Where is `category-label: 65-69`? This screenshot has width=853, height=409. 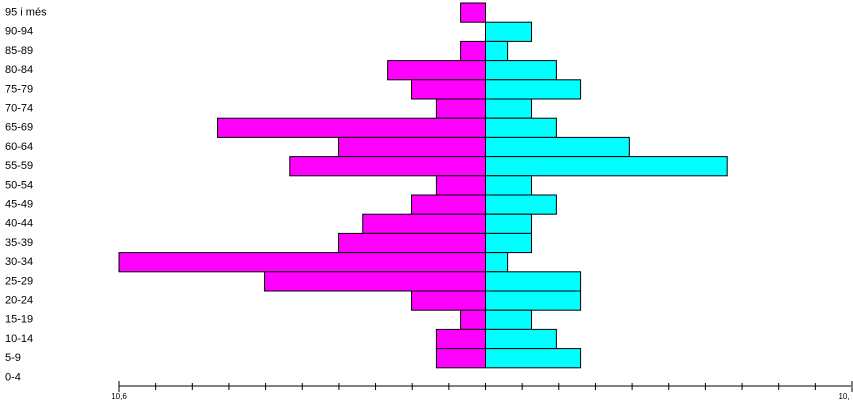 category-label: 65-69 is located at coordinates (19, 128).